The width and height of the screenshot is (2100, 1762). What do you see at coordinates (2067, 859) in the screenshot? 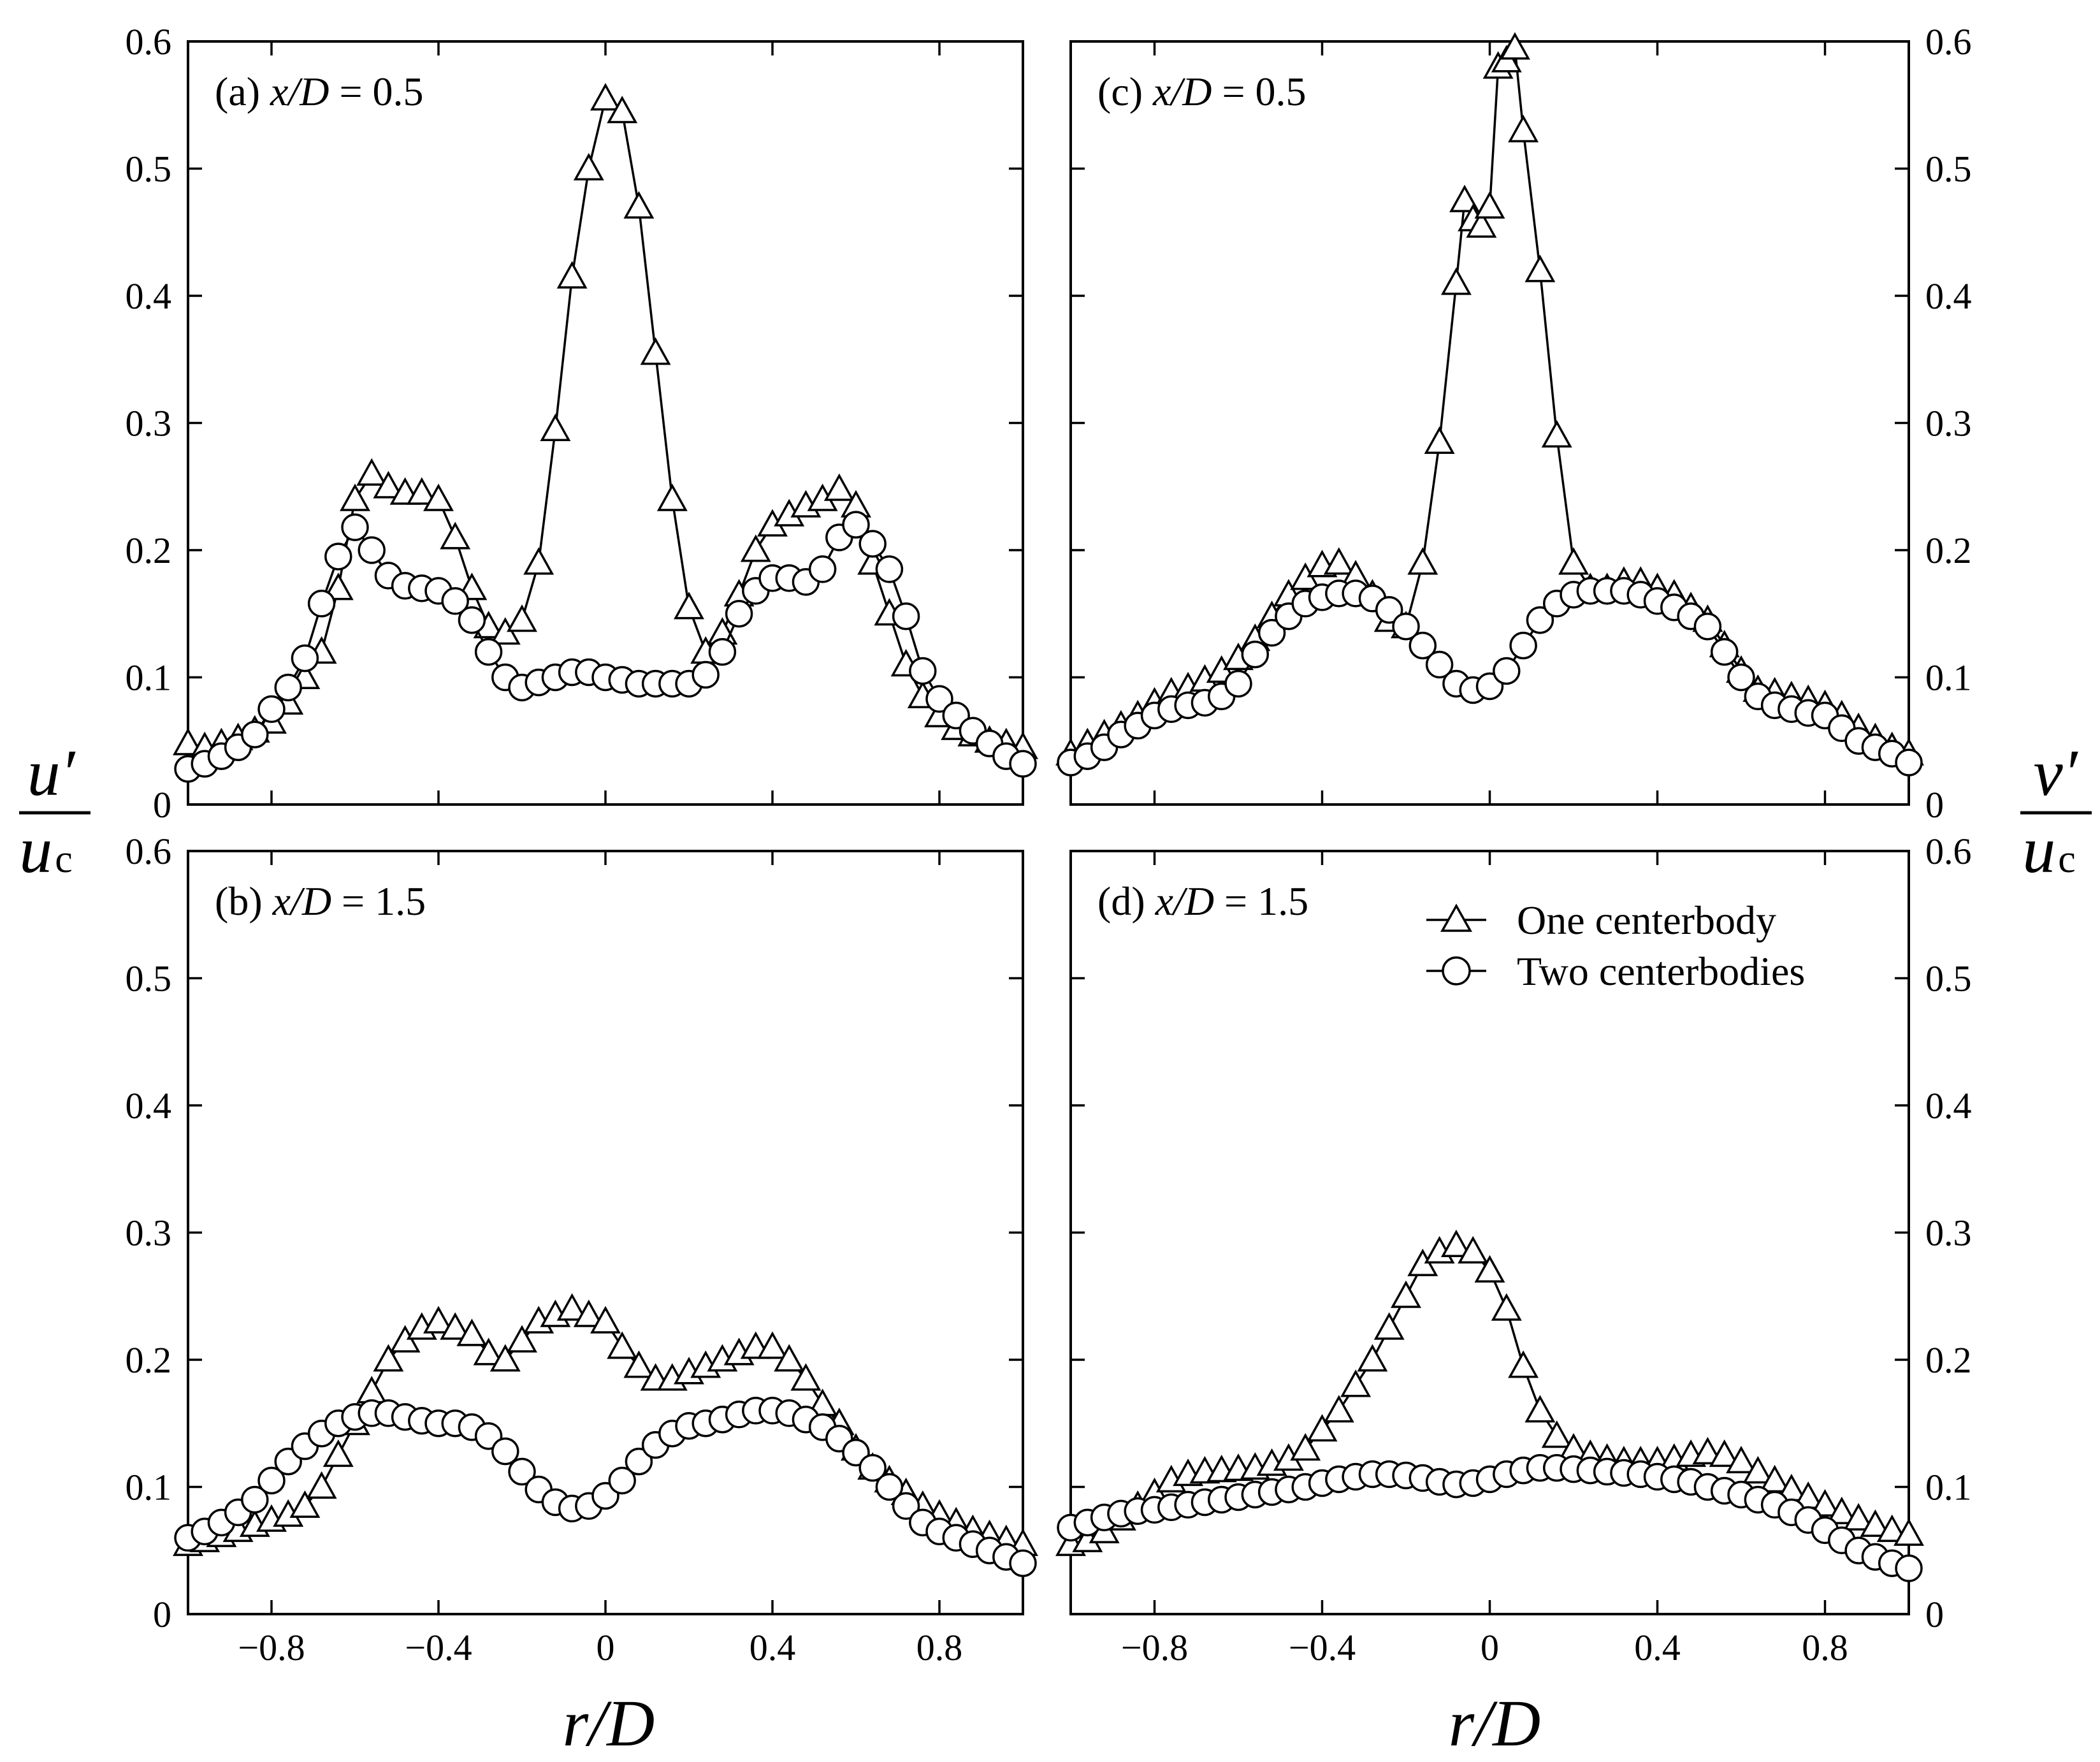
I see `right-ylabel-subscript: c` at bounding box center [2067, 859].